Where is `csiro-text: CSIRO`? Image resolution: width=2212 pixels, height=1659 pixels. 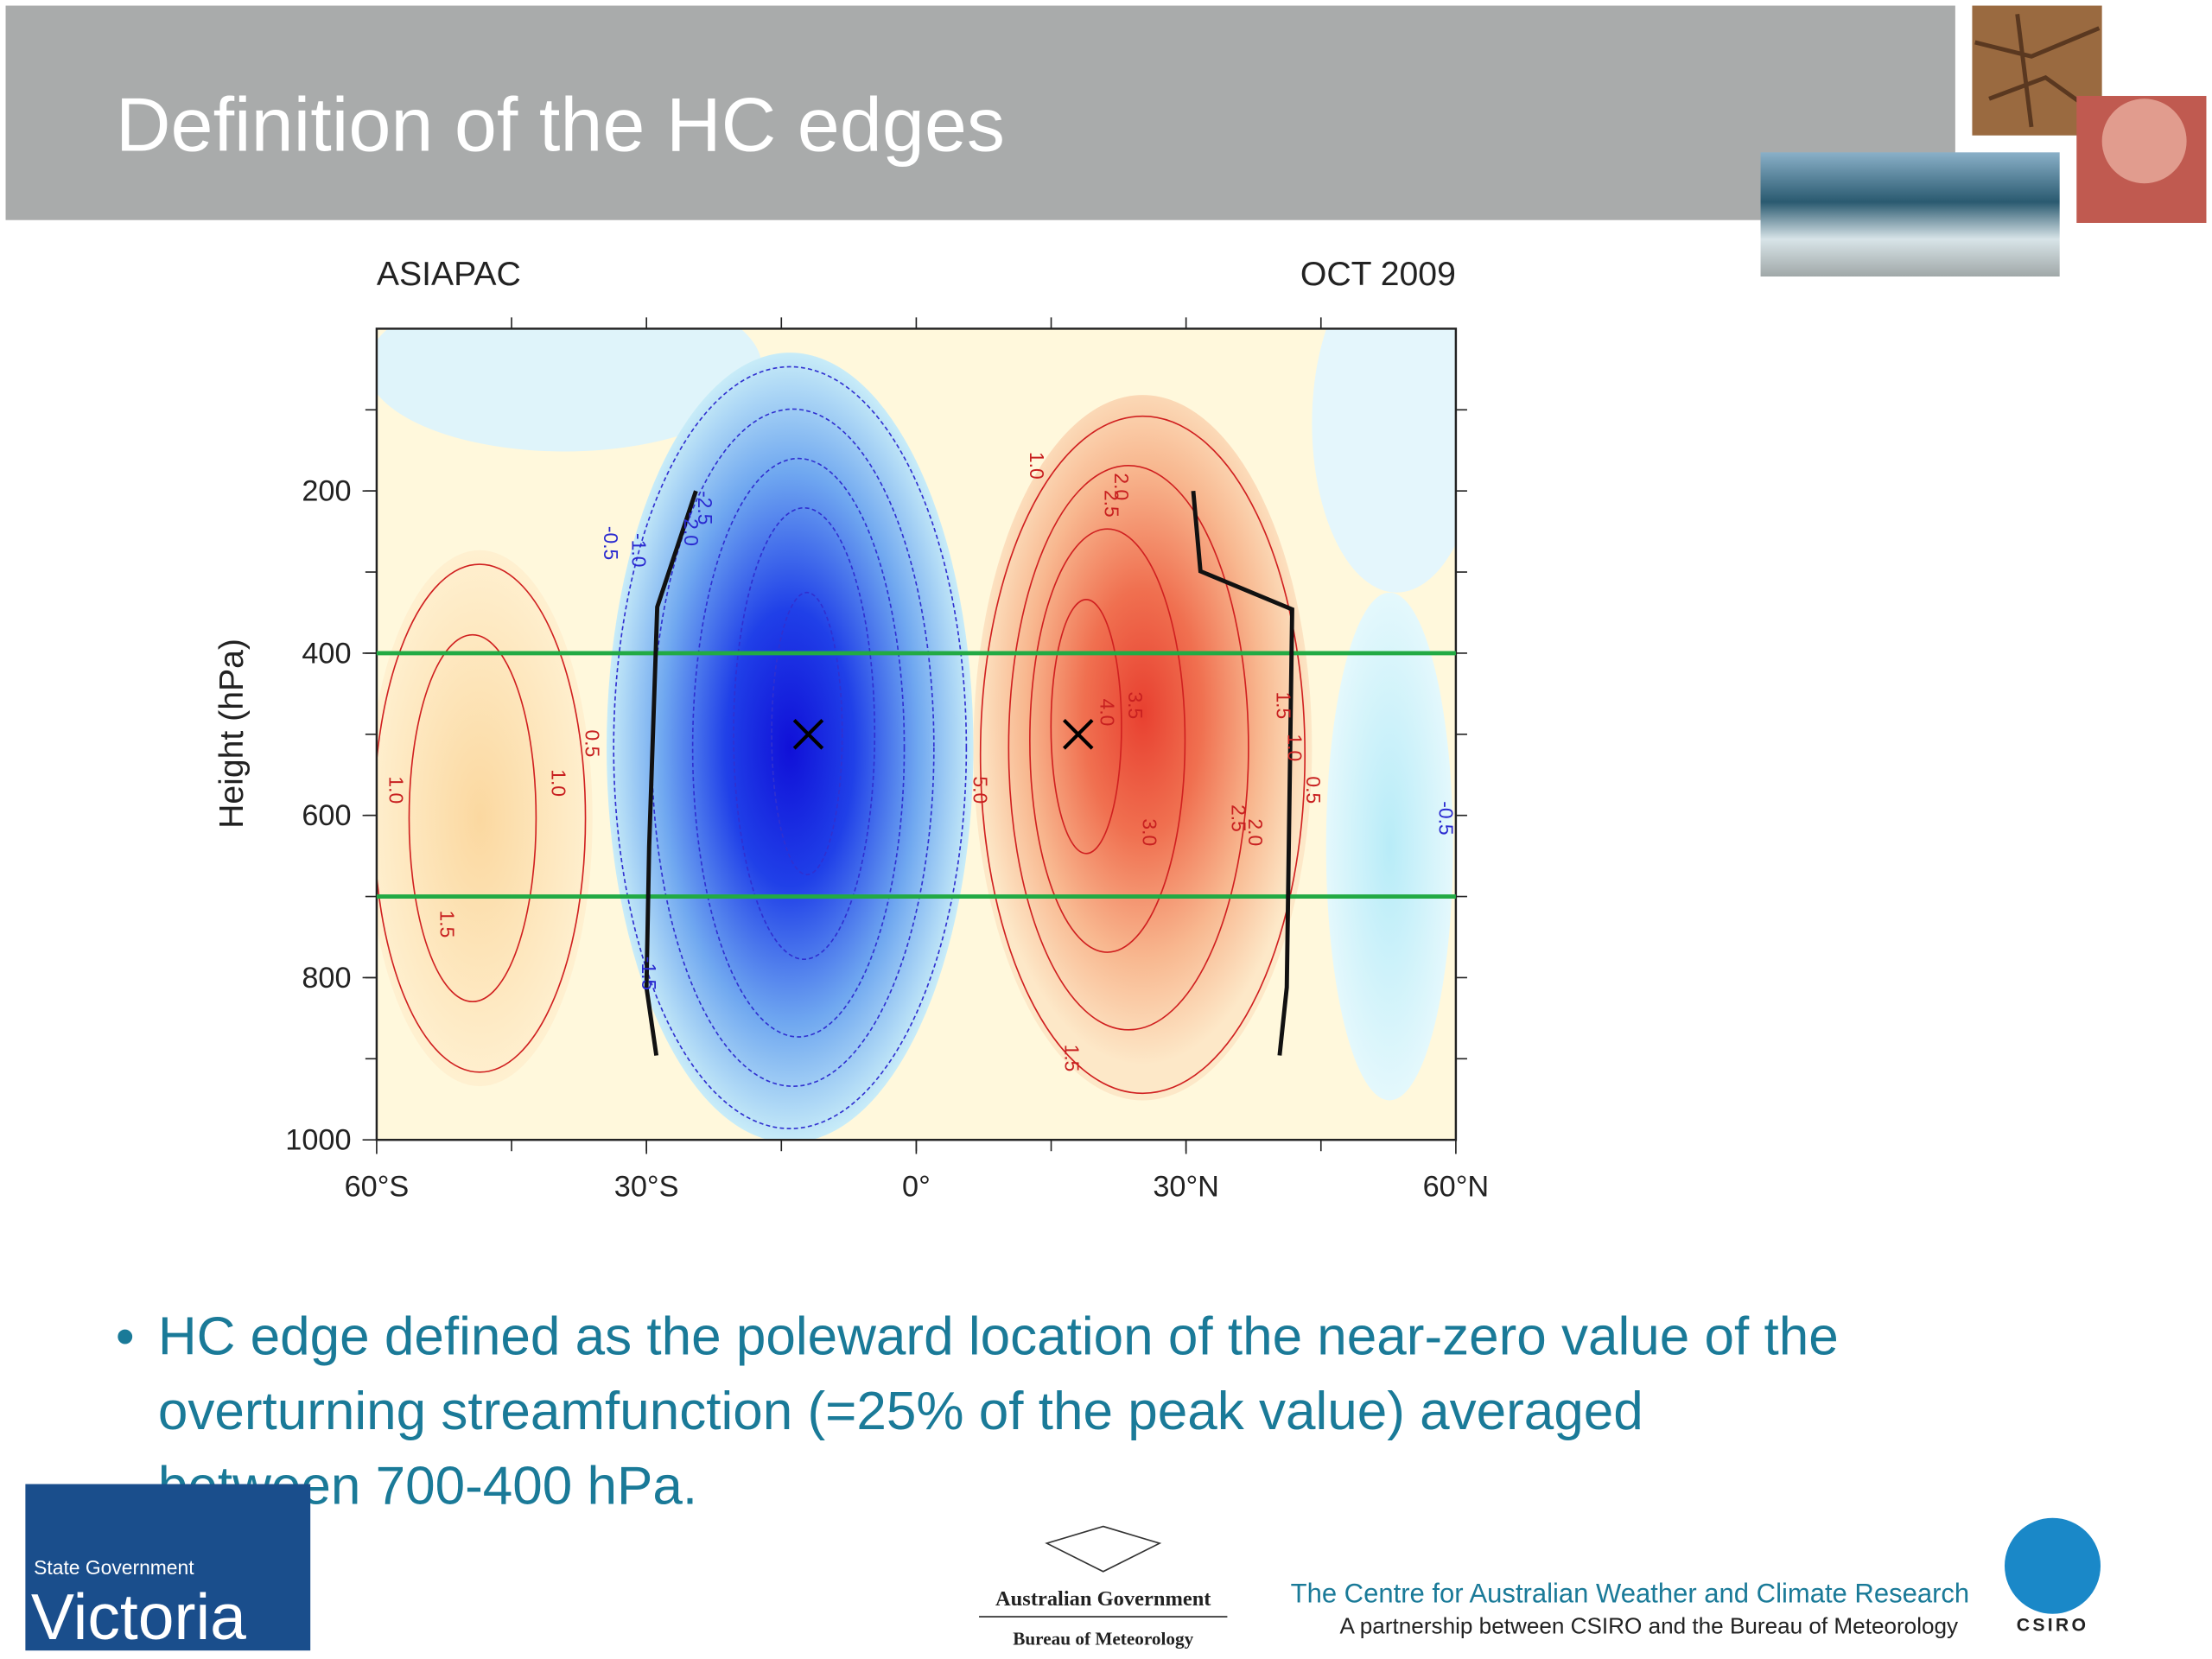 csiro-text: CSIRO is located at coordinates (2053, 1625).